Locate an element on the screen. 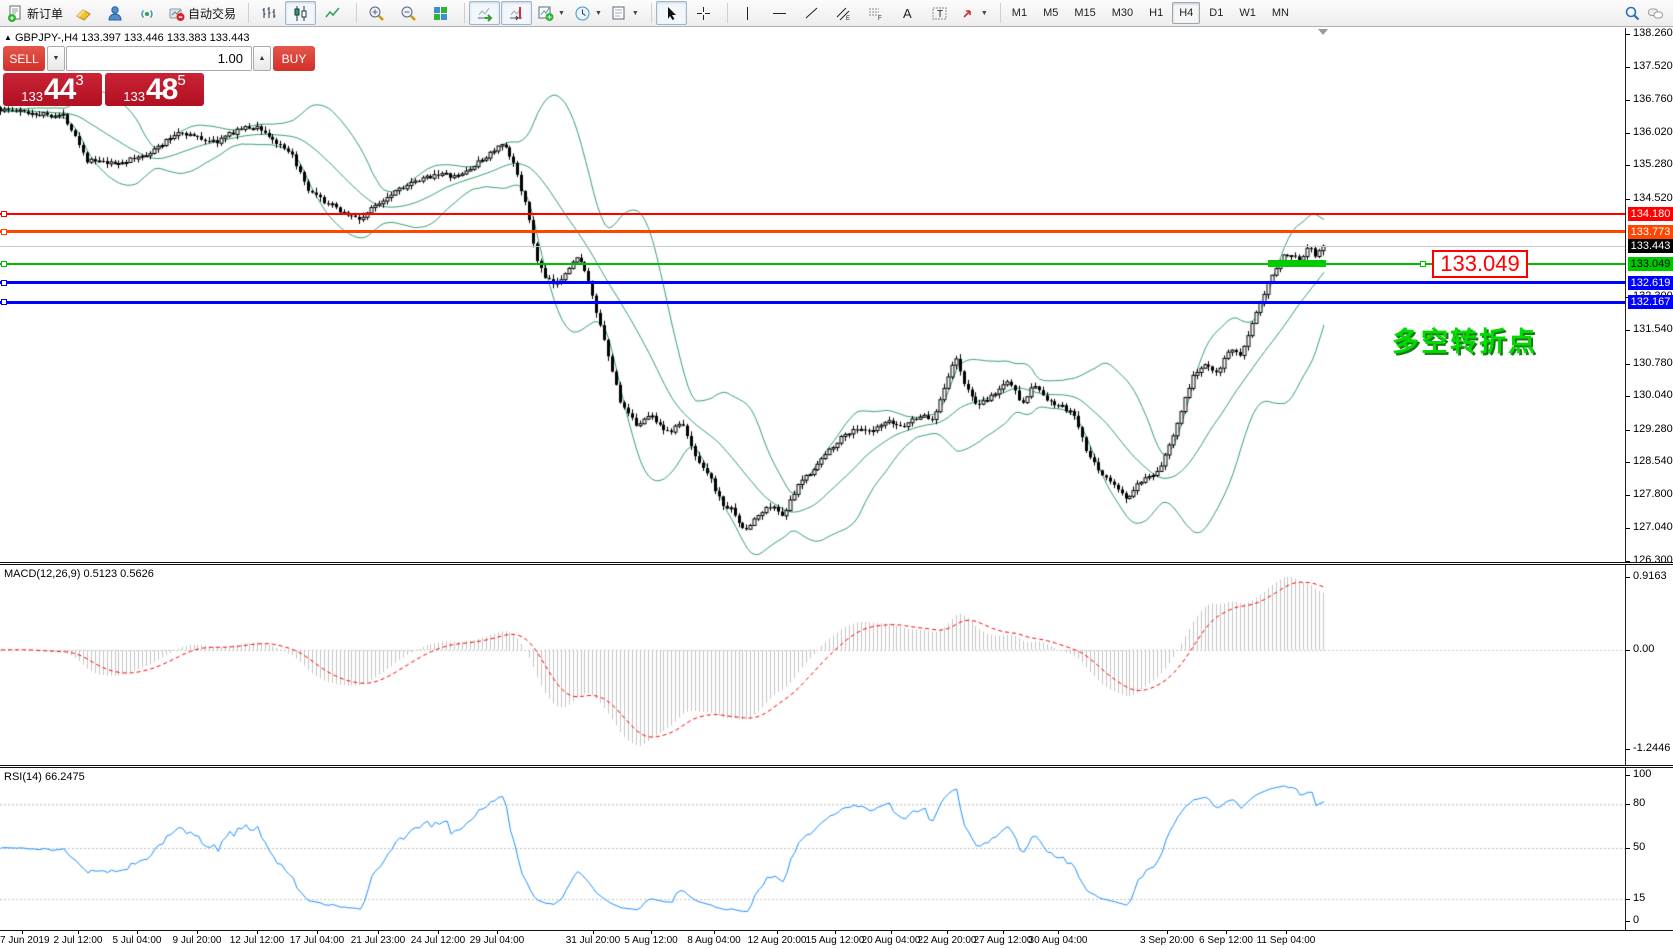 The width and height of the screenshot is (1673, 949). volume-input is located at coordinates (159, 58).